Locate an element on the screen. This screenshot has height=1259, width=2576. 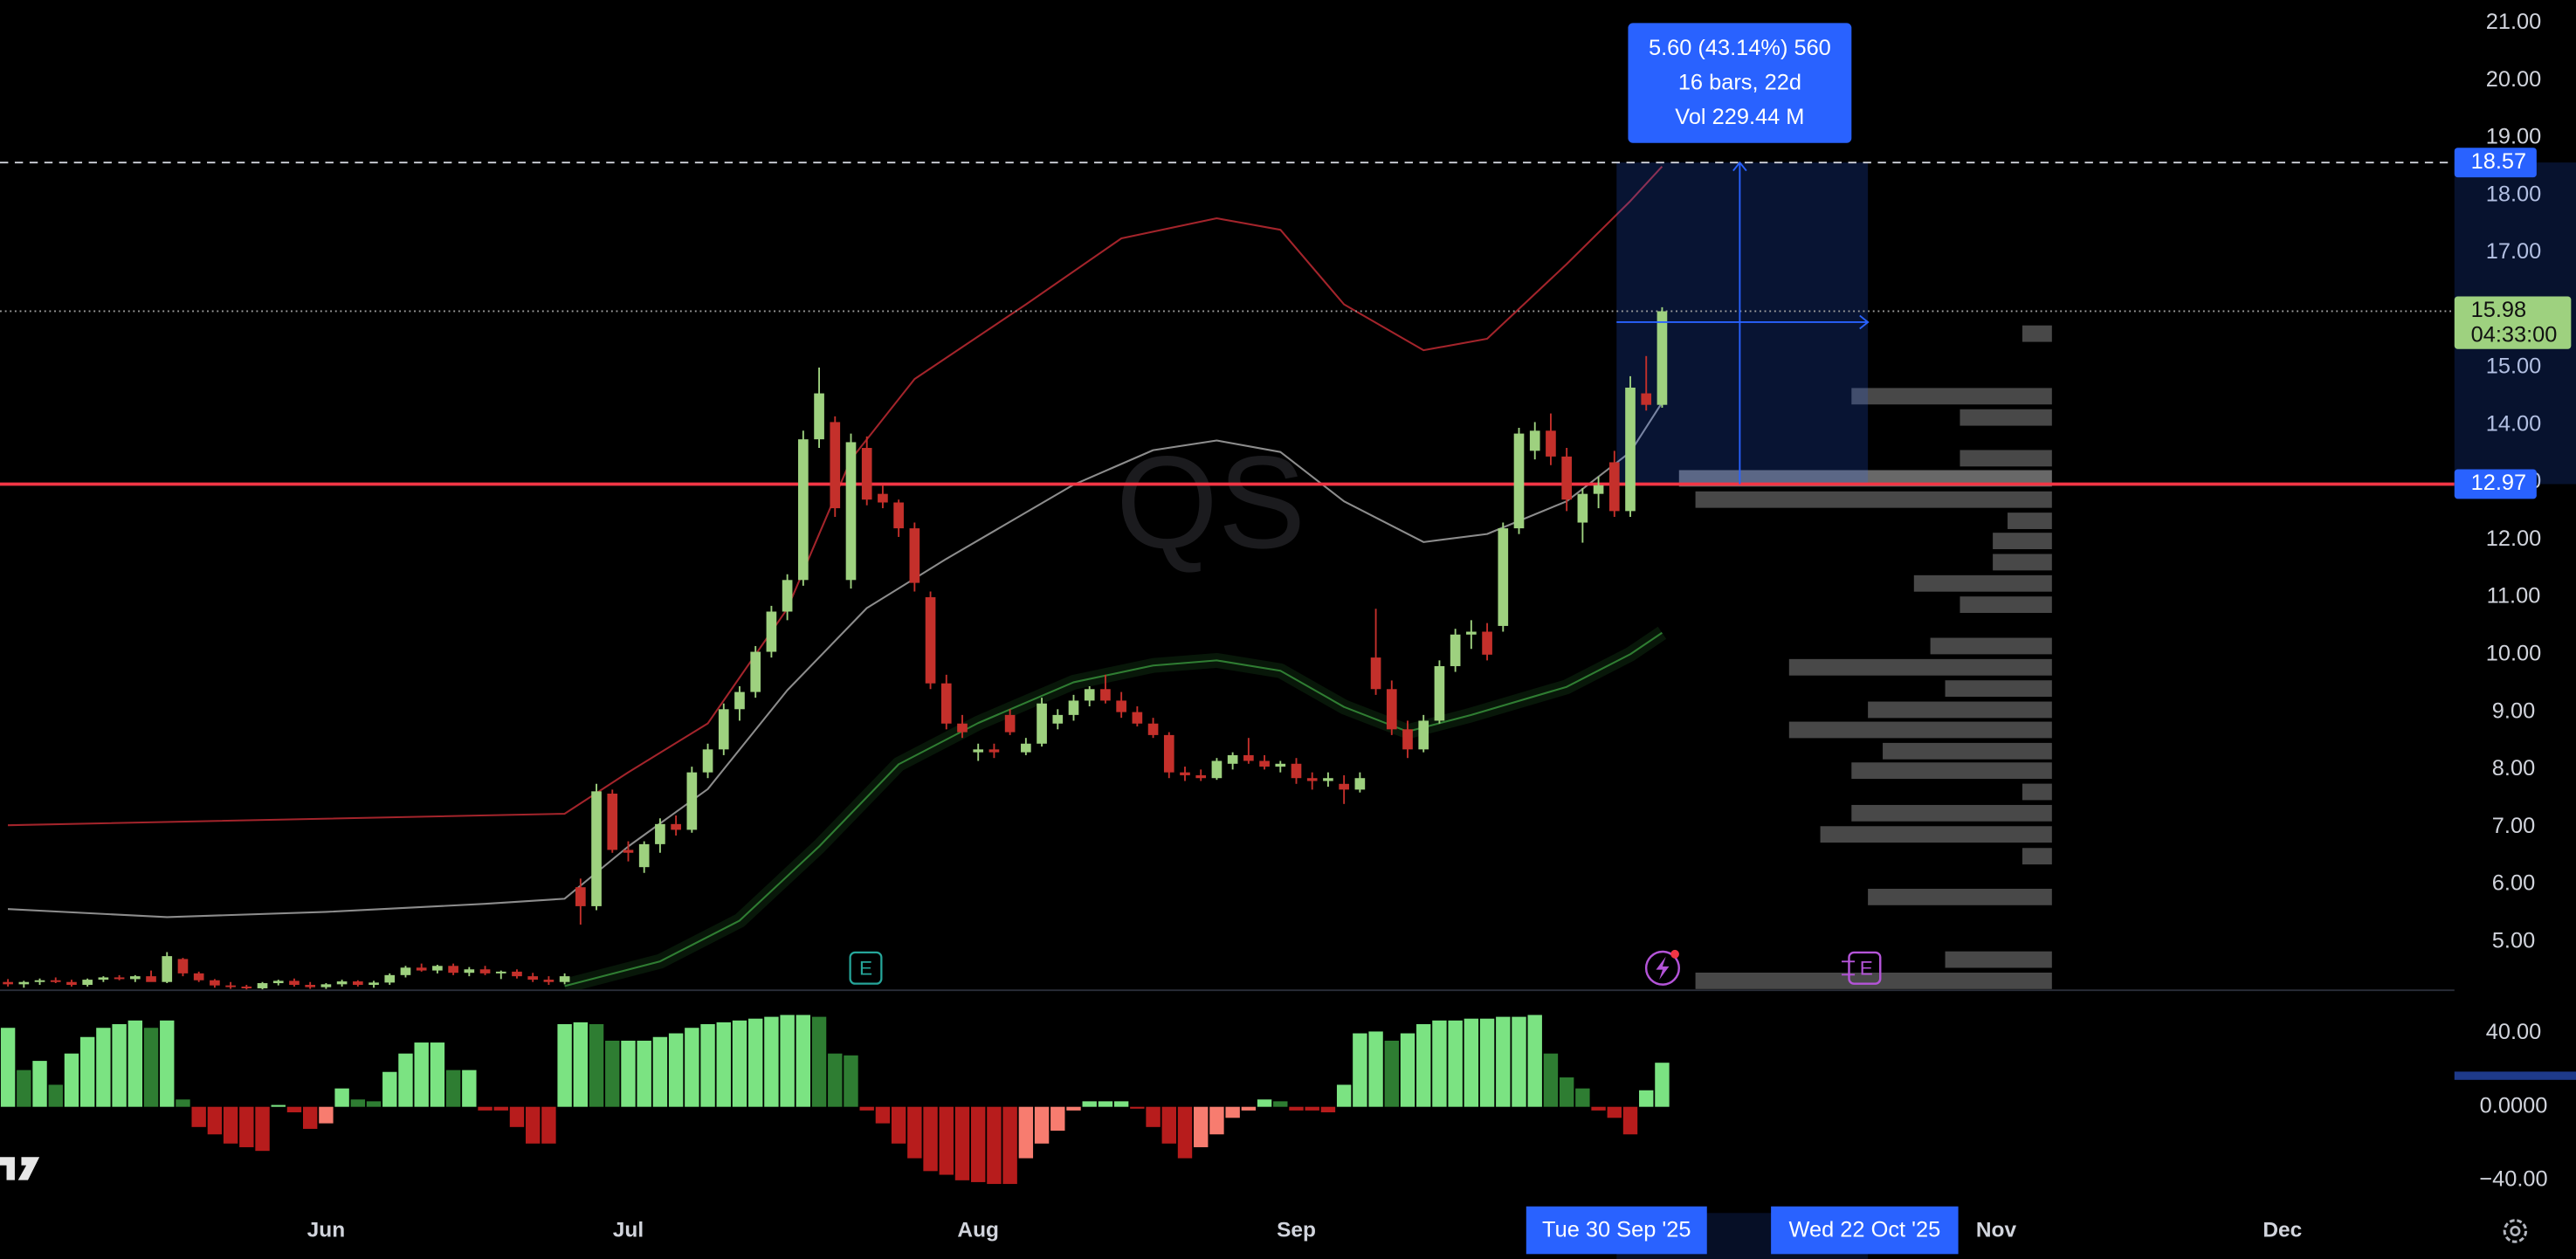
y-tick-label: 7.00 is located at coordinates (2513, 826).